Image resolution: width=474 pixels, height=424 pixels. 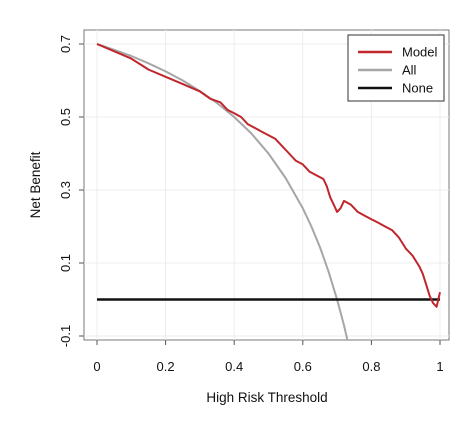 I want to click on y-axis-ticks: 0.7 0.5 0.3 0.1 -0.1, so click(x=71, y=191).